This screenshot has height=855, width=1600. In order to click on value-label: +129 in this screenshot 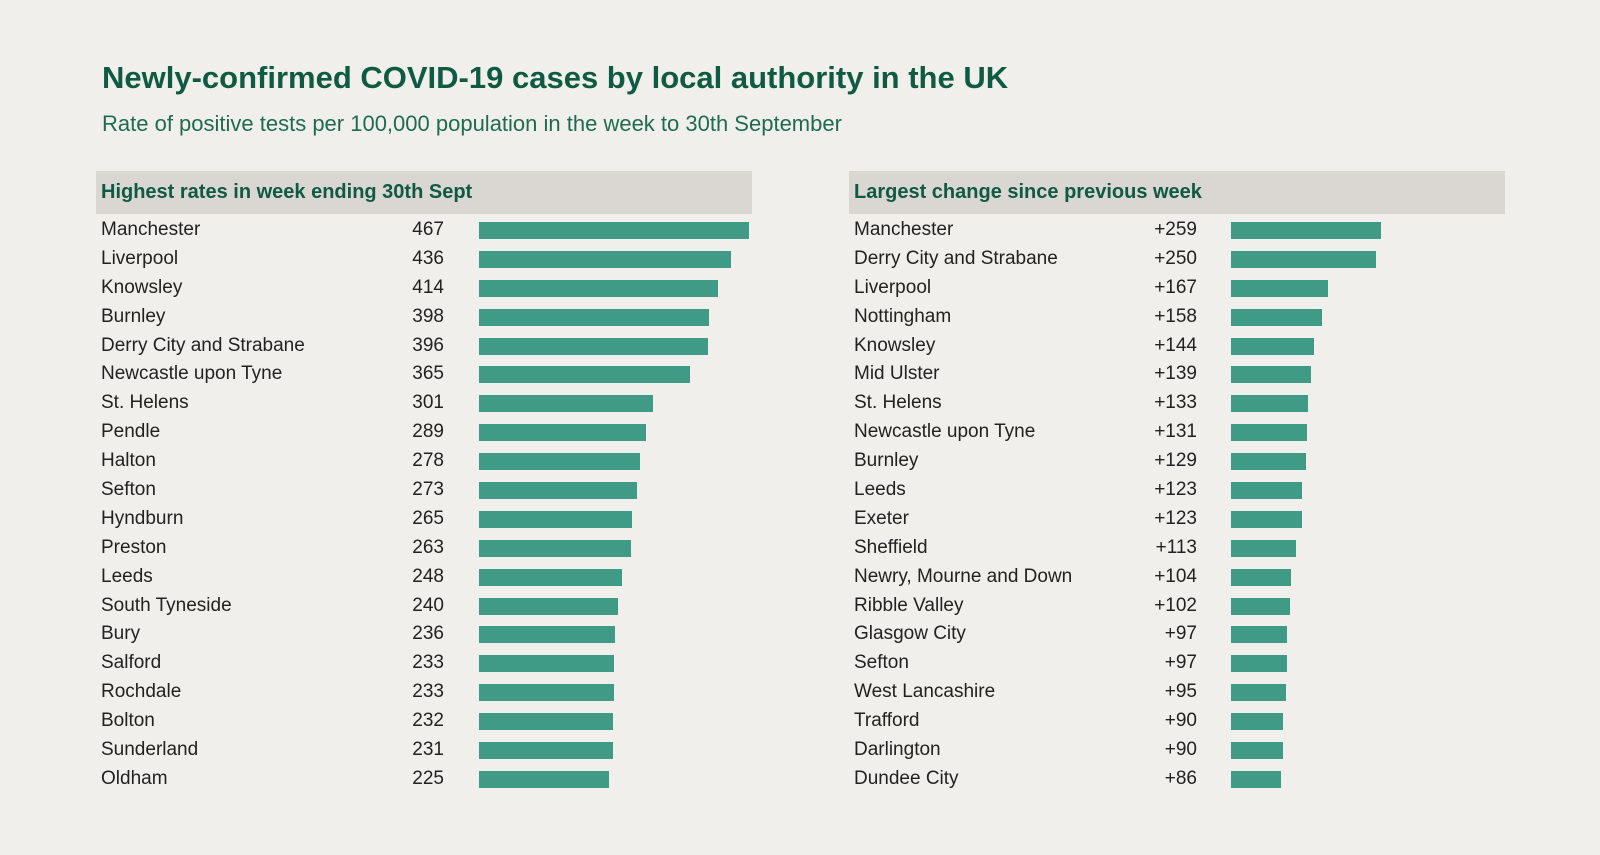, I will do `click(1175, 461)`.